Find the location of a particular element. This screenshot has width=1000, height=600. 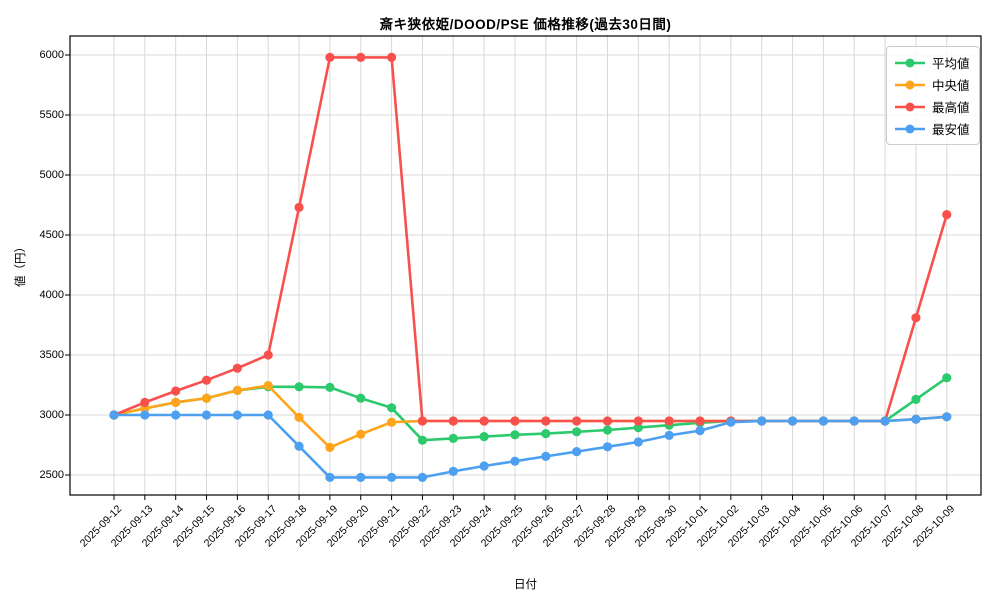

legend-item: 最安値 is located at coordinates (932, 128).